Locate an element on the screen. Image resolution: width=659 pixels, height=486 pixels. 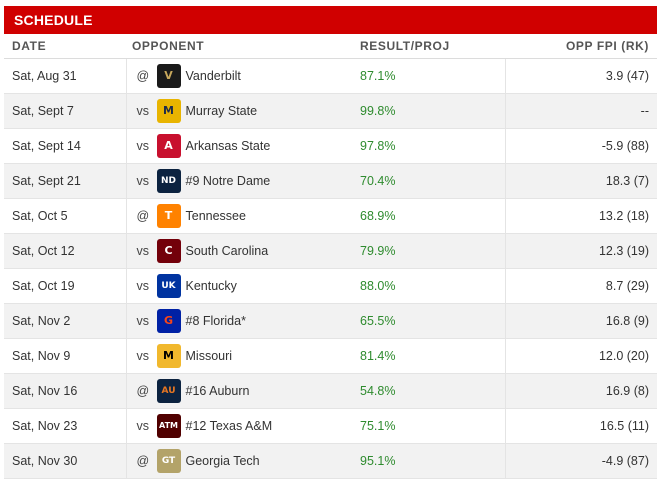
table-row: Sat, Aug 31 @ V Vanderbilt 87.1% 3.9 (47) is located at coordinates (330, 76).